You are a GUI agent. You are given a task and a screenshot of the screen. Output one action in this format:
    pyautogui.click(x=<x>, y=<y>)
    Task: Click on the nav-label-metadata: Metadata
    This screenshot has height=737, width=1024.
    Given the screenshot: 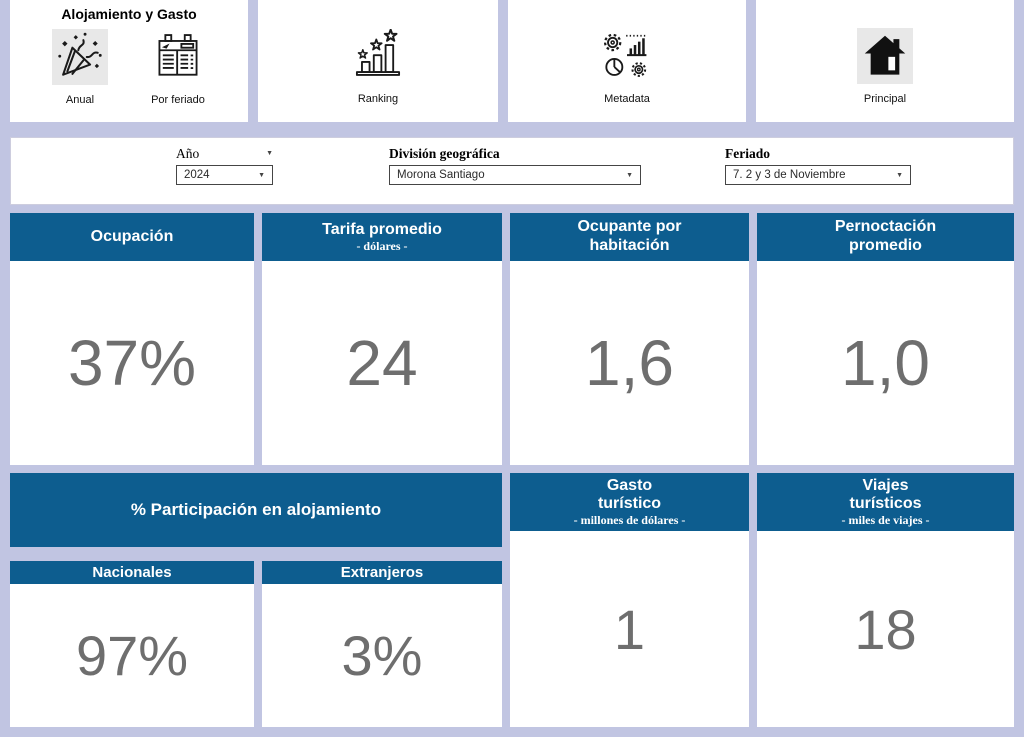 What is the action you would take?
    pyautogui.click(x=627, y=99)
    